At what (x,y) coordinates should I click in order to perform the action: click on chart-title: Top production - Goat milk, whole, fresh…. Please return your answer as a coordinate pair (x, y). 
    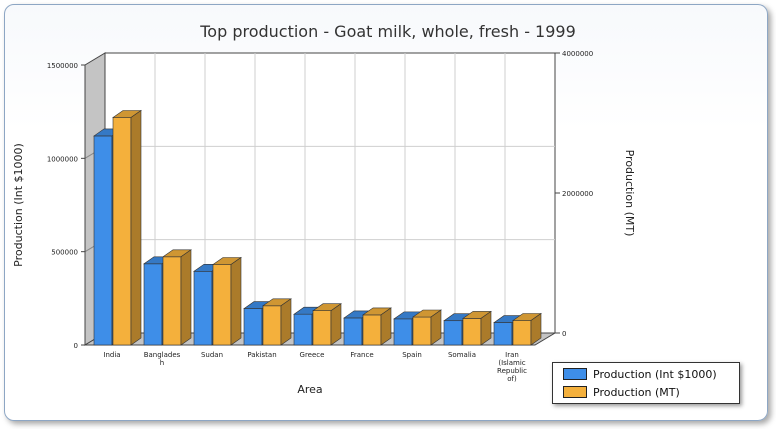
    Looking at the image, I should click on (387, 31).